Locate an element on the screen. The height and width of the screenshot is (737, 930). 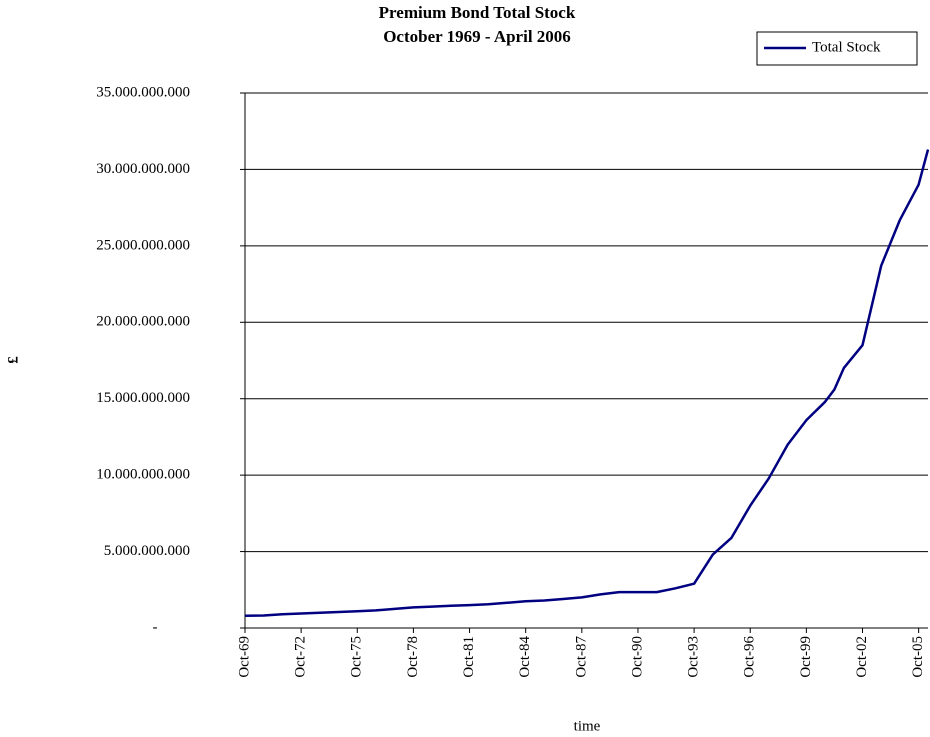
x-tick-label: Oct-75 is located at coordinates (357, 657).